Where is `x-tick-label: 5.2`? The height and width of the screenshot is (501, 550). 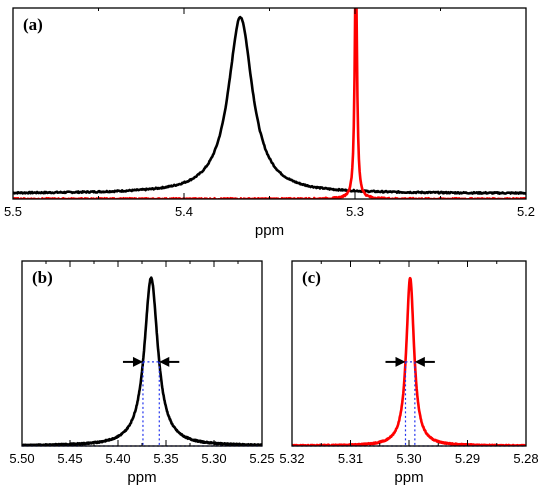 x-tick-label: 5.2 is located at coordinates (526, 211).